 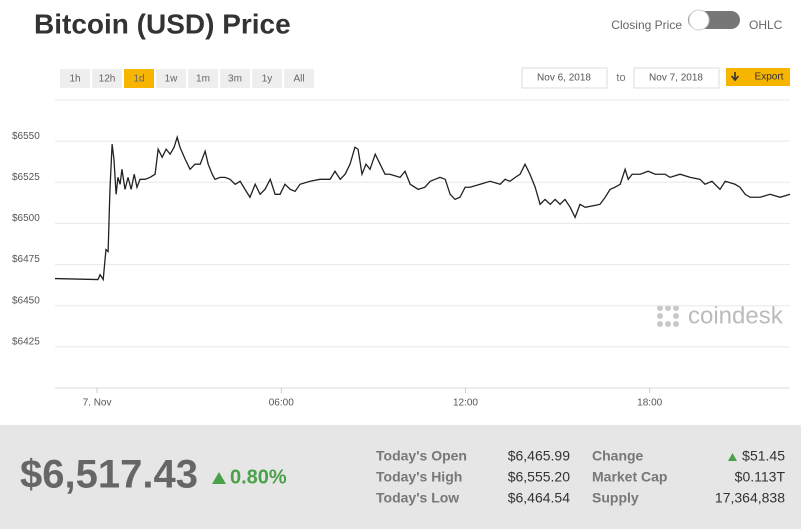 I want to click on y-tick-label: $6425, so click(x=26, y=341).